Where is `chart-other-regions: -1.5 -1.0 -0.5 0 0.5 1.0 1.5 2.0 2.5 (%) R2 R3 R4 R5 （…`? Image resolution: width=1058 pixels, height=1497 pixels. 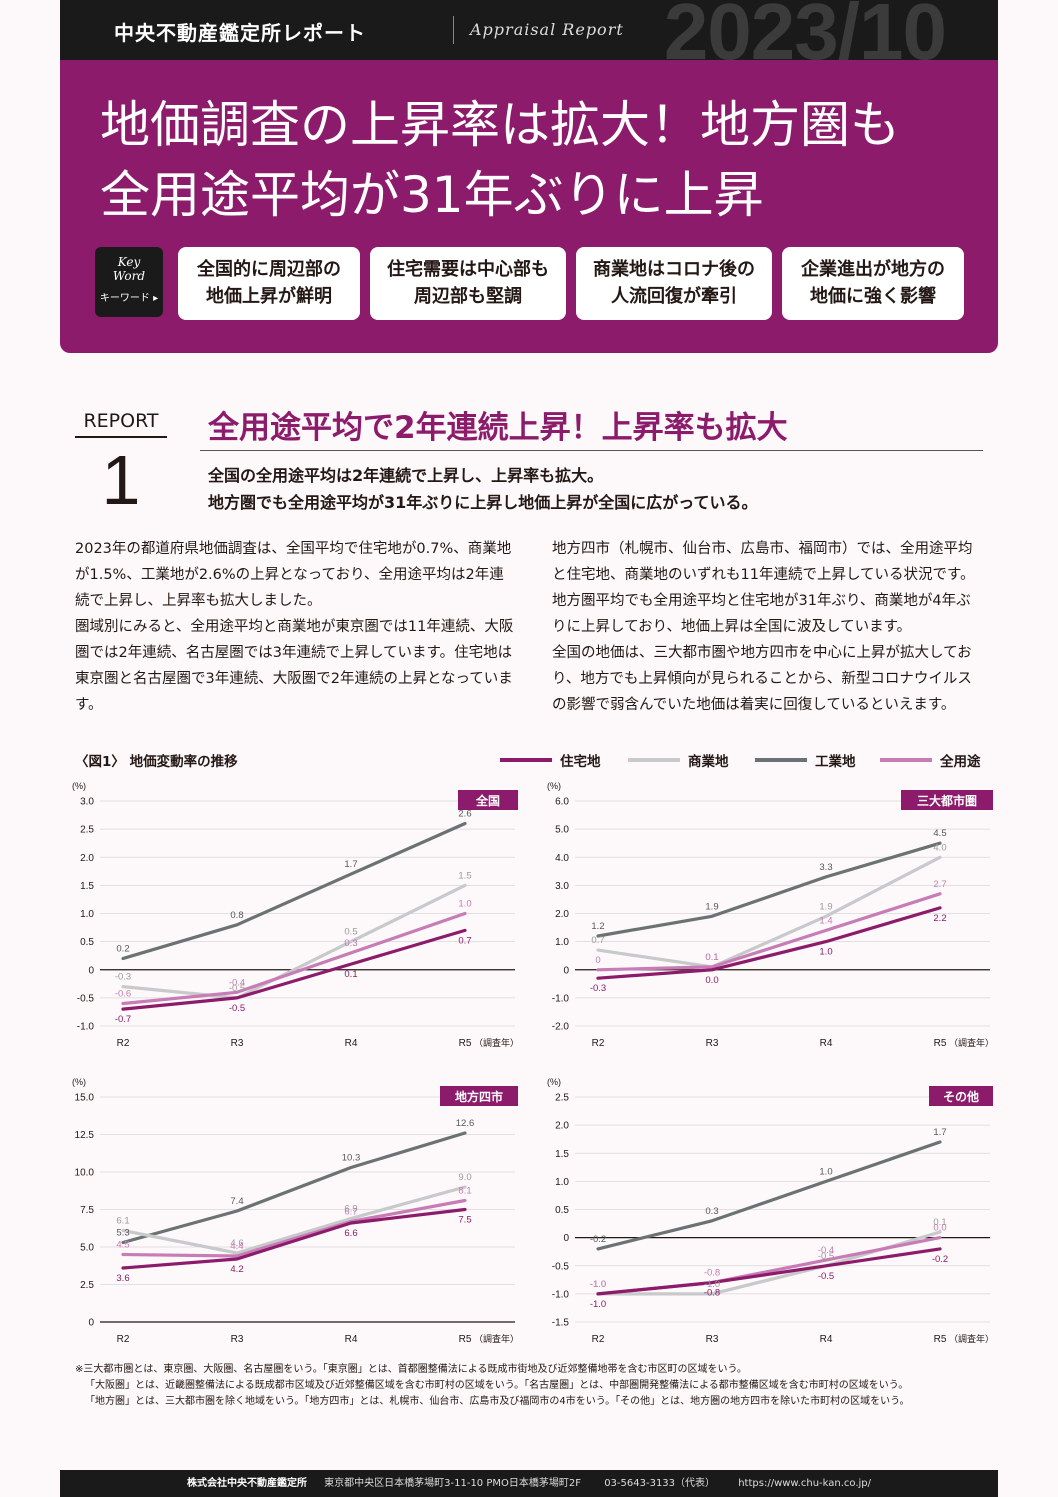 chart-other-regions: -1.5 -1.0 -0.5 0 0.5 1.0 1.5 2.0 2.5 (%) R2 R3 R4 R5 （… is located at coordinates (765, 1214).